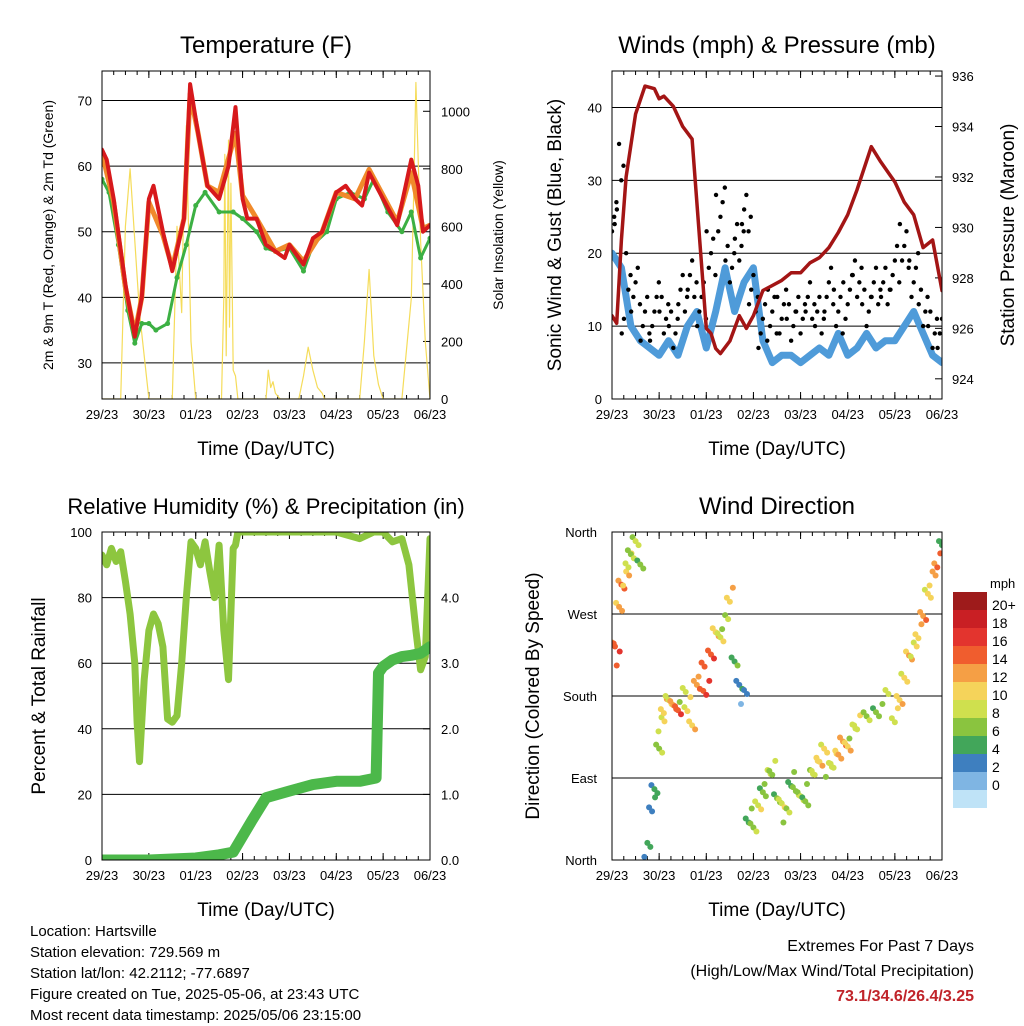 The height and width of the screenshot is (1026, 1024). Describe the element at coordinates (996, 713) in the screenshot. I see `speed-legend-label: 8` at that location.